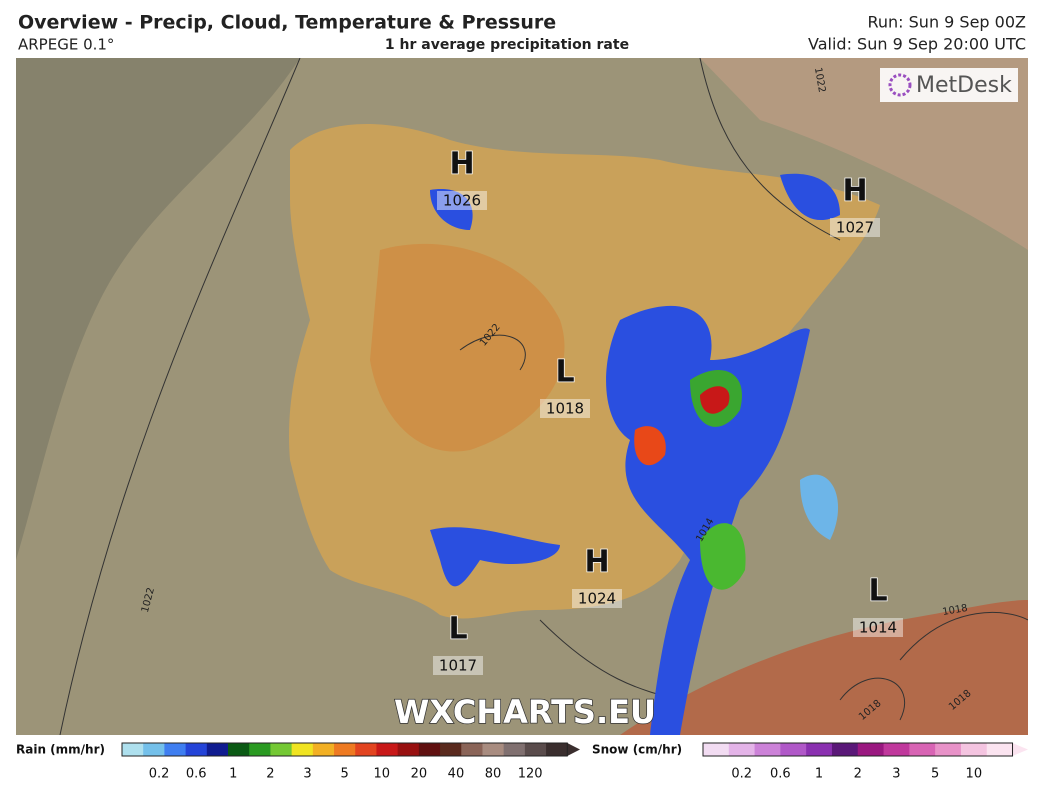 The height and width of the screenshot is (800, 1043). I want to click on watermark: WXCHARTS.EU, so click(525, 712).